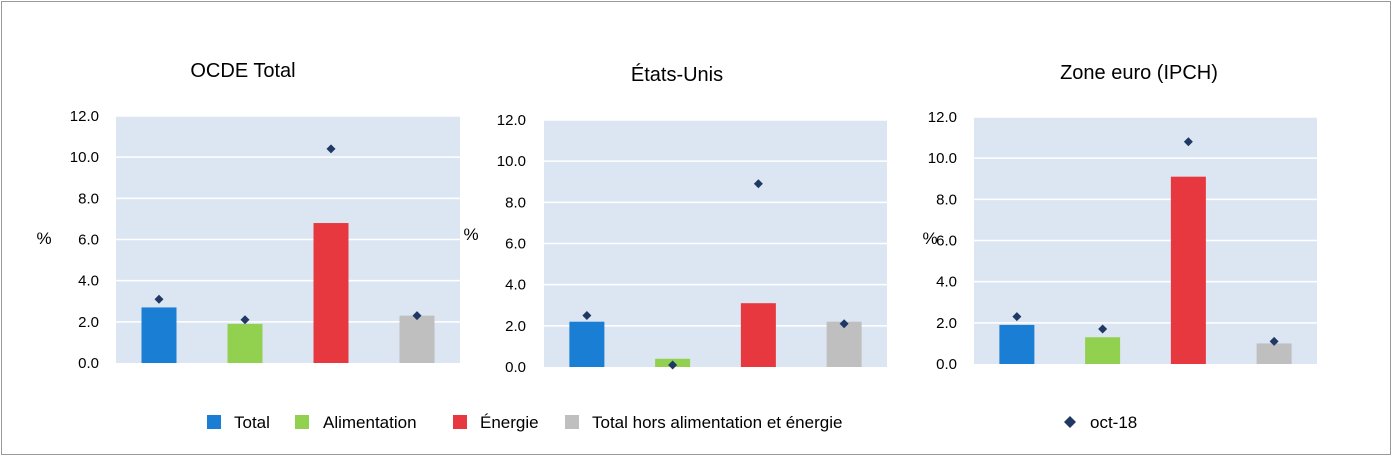  I want to click on chart-title: Zone euro (IPCH), so click(1139, 73).